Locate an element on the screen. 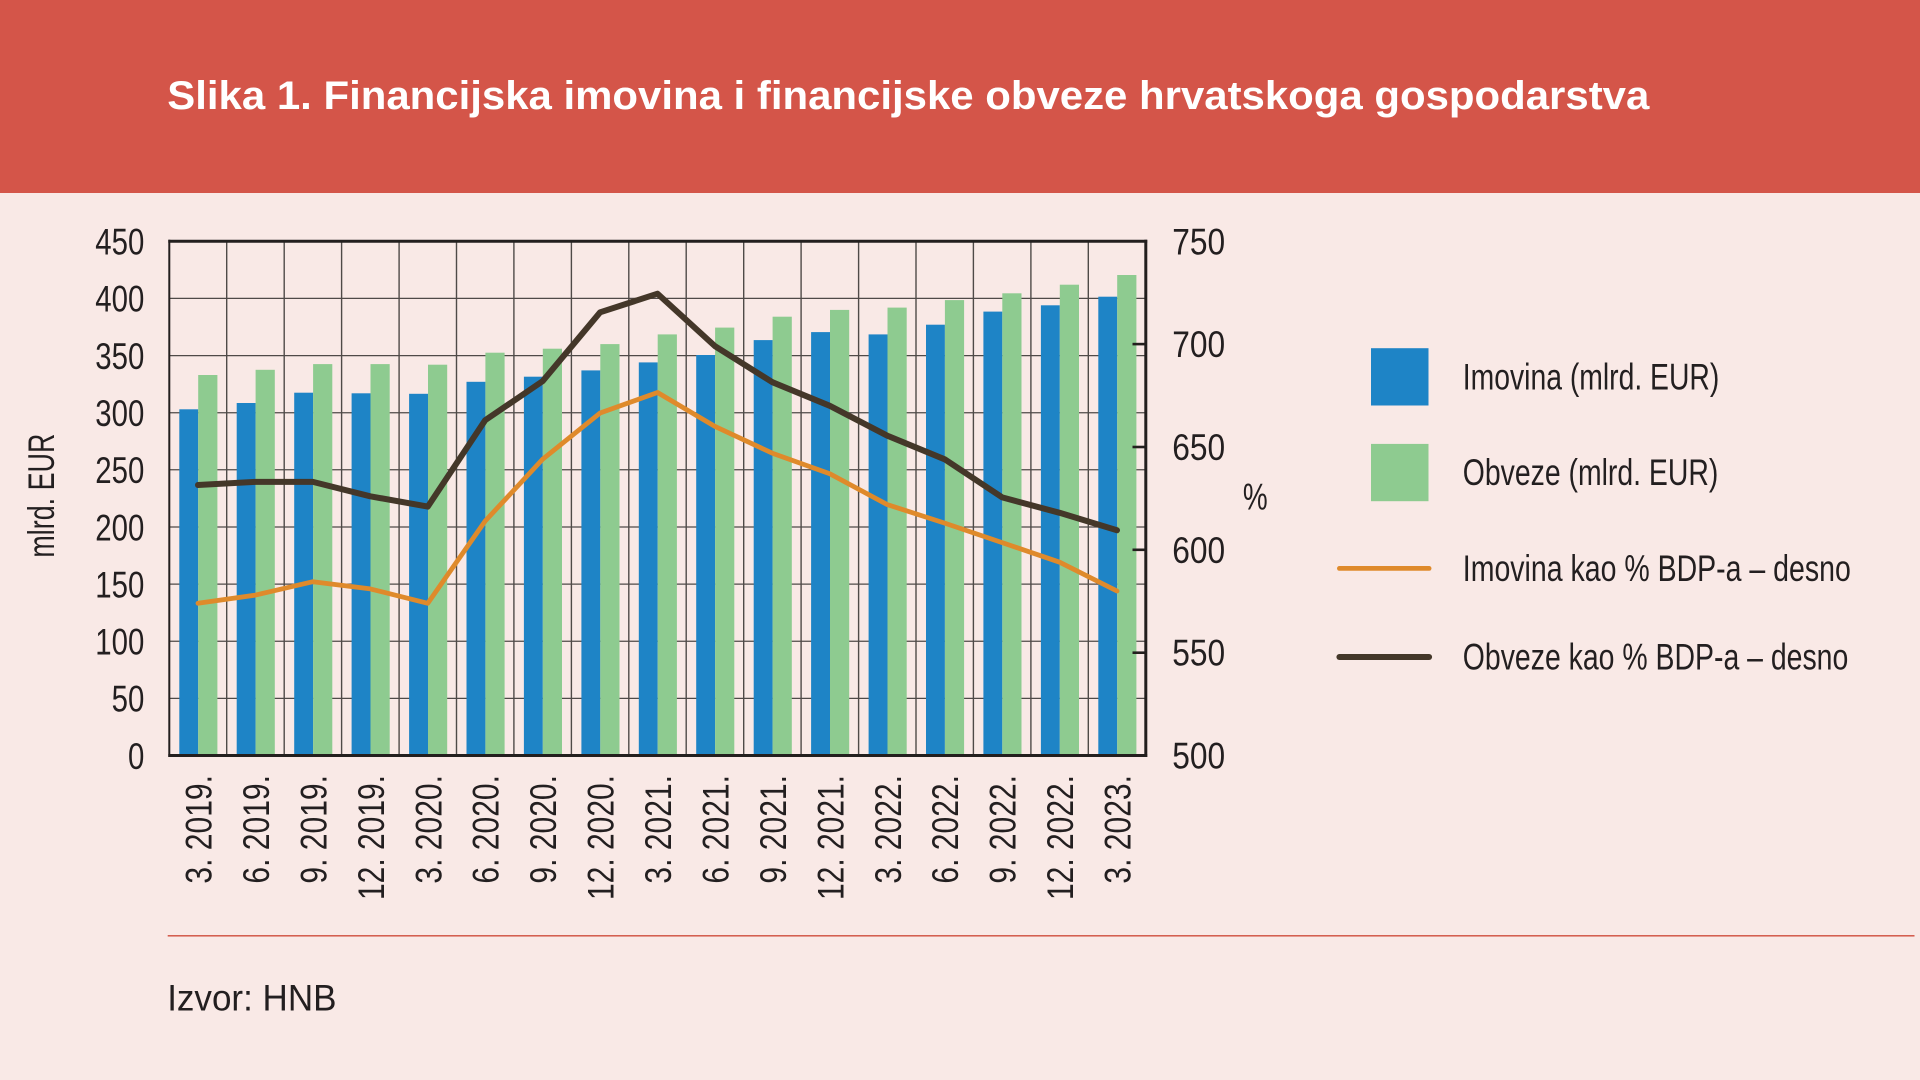 The width and height of the screenshot is (1920, 1080). svg-text: 3. 2019. is located at coordinates (199, 829).